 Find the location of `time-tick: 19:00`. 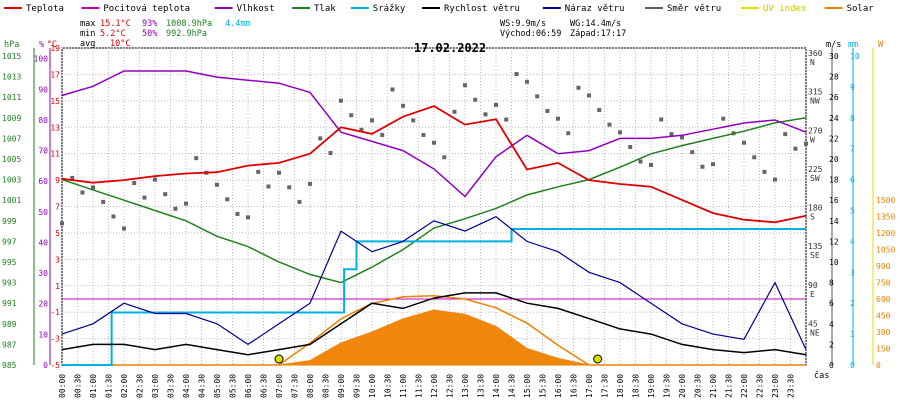

time-tick: 19:00 is located at coordinates (651, 386).